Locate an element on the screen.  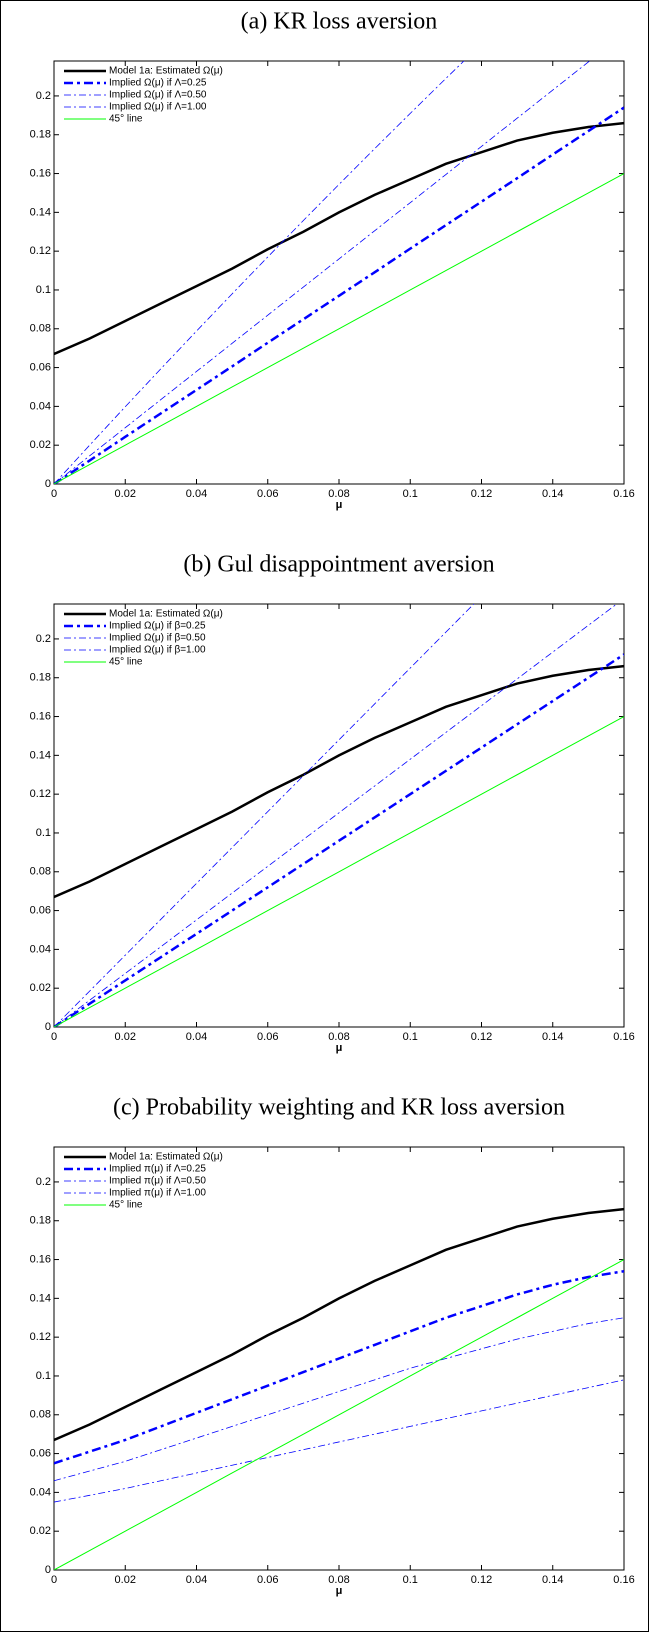
legend-label: Implied Ω(μ) if Λ=0.50 is located at coordinates (158, 95).